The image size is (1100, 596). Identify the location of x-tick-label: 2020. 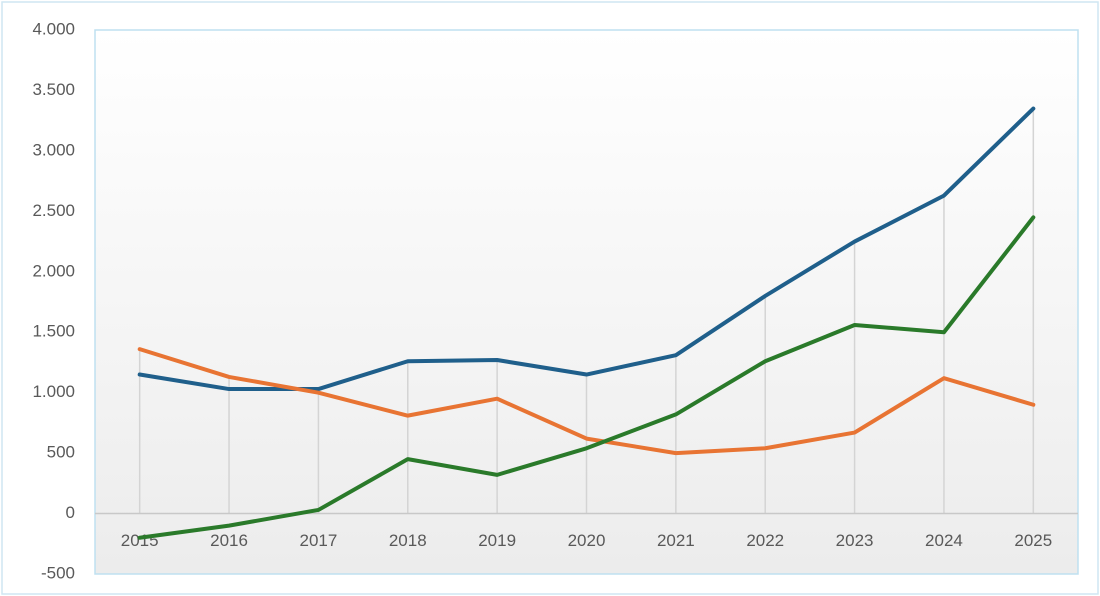
(587, 540).